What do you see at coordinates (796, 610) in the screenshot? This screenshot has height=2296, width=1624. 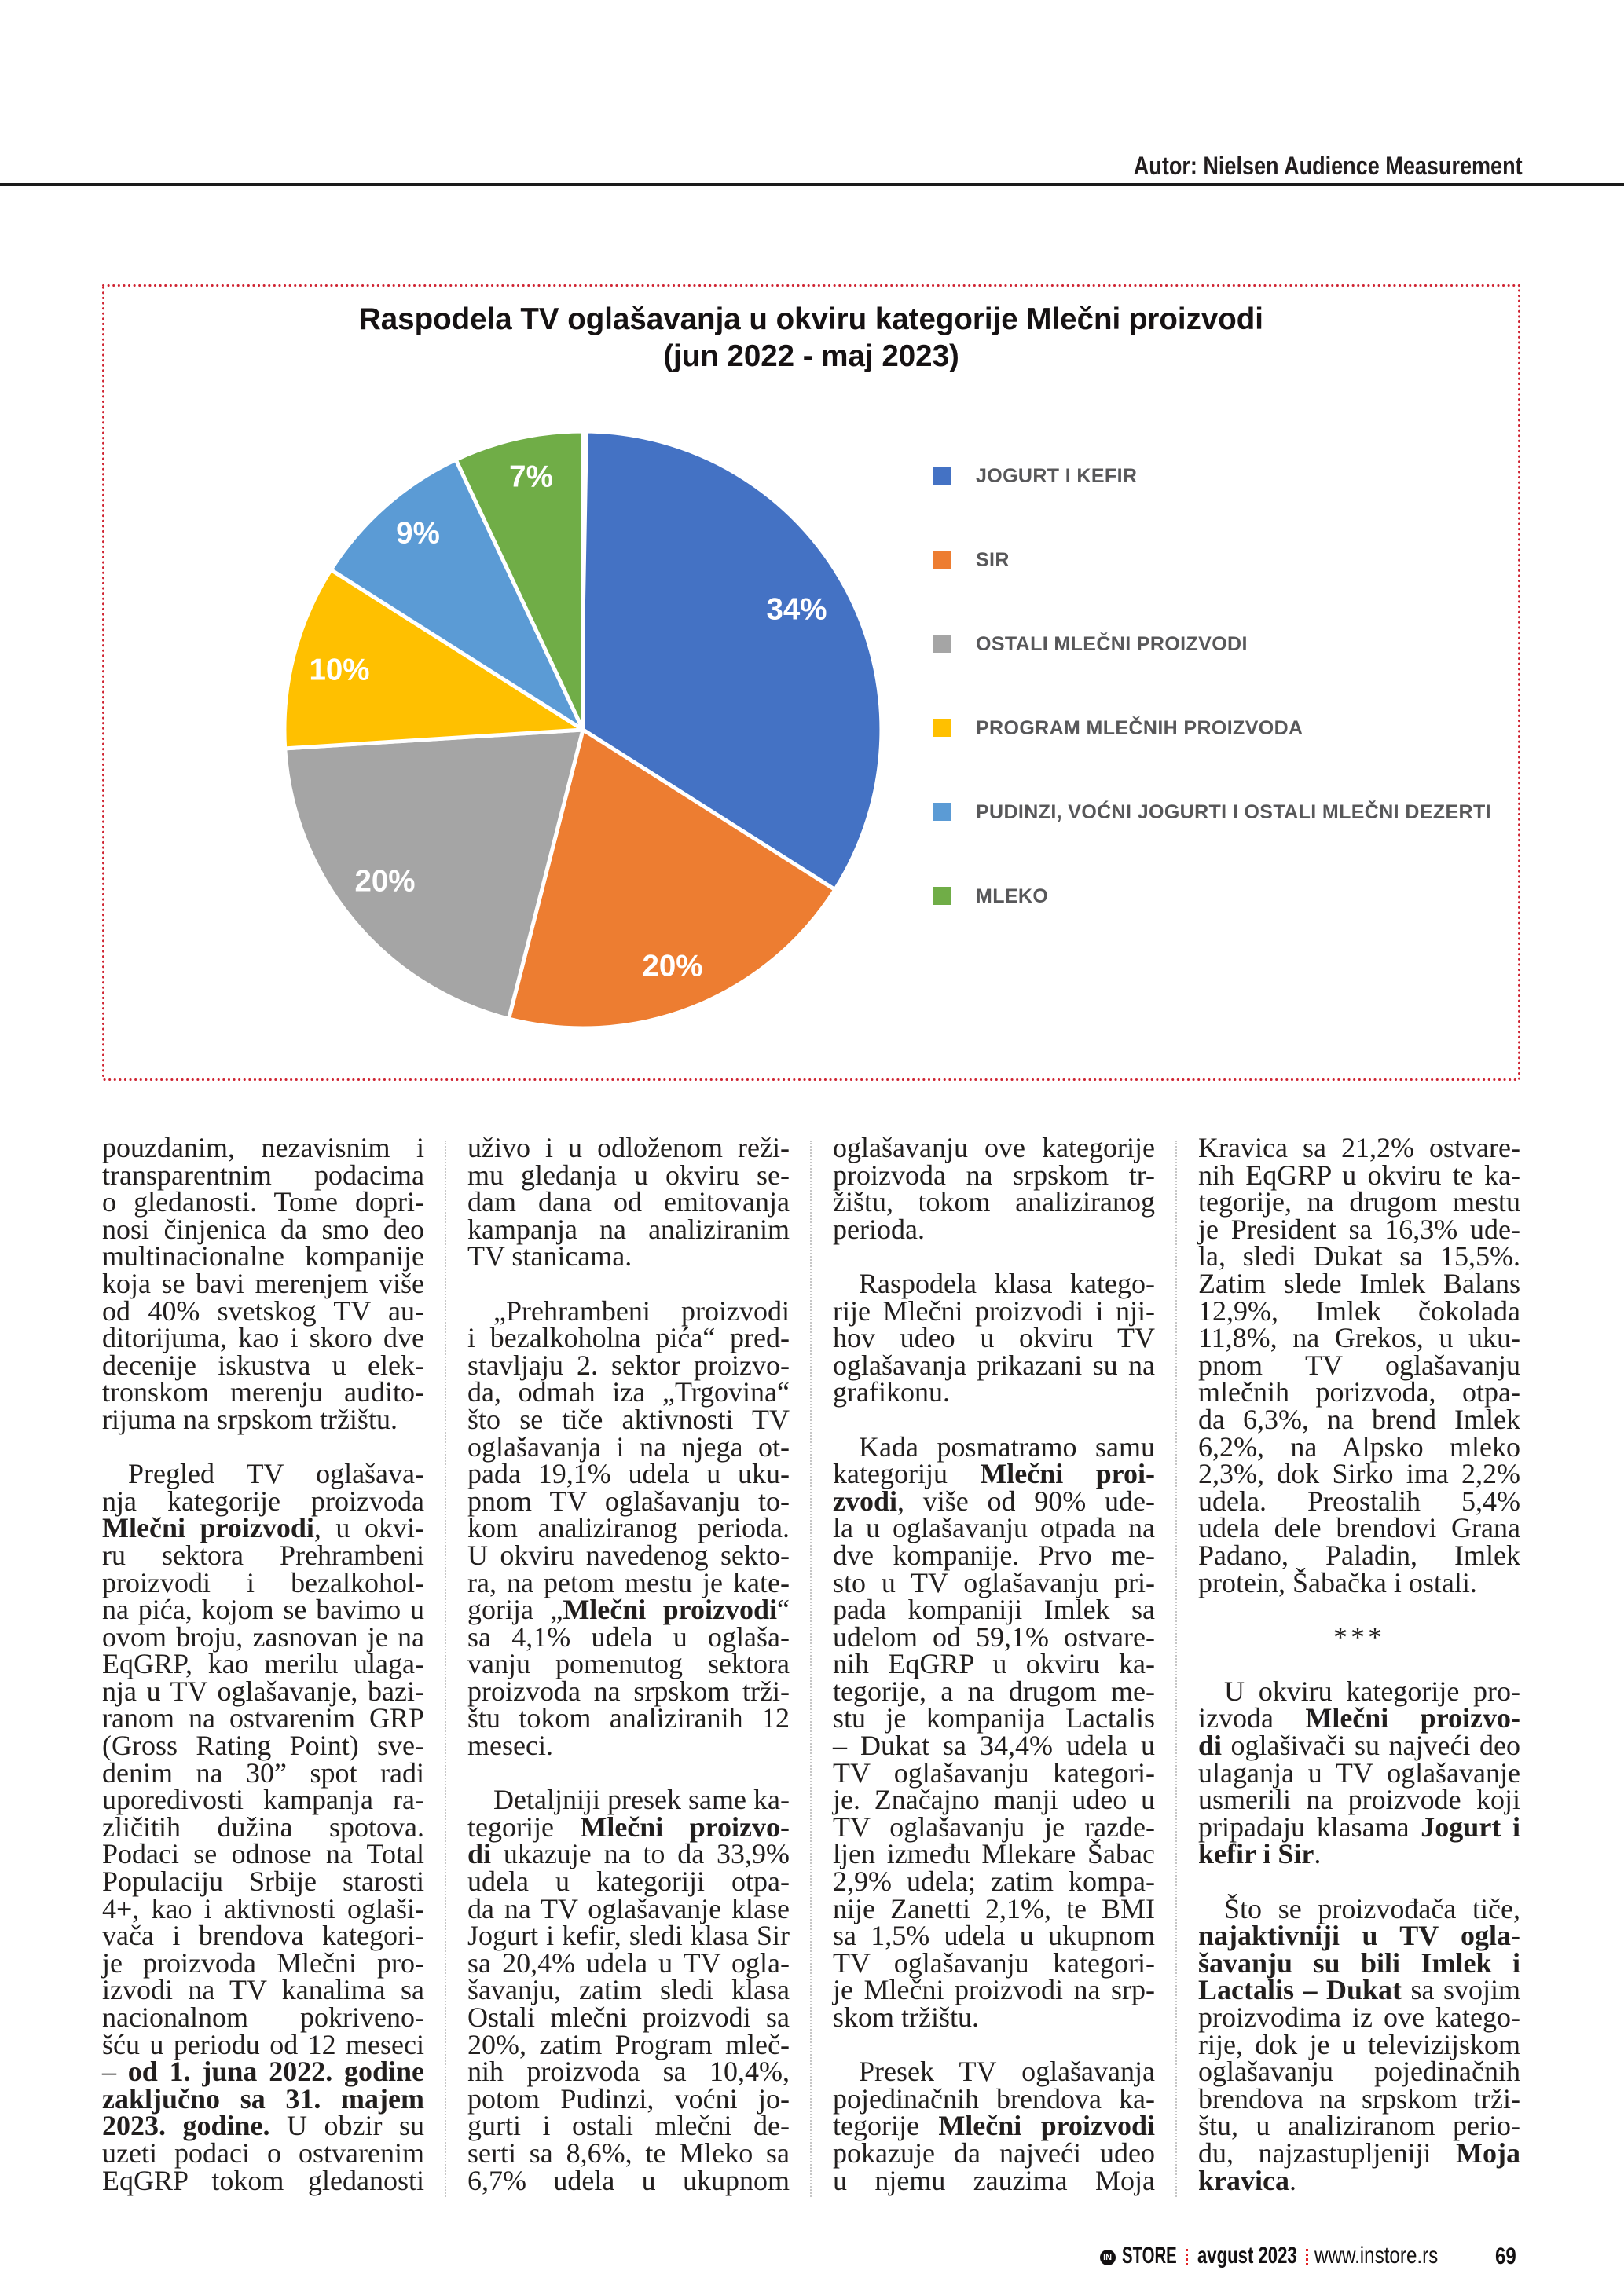 I see `svg-text: 34%` at bounding box center [796, 610].